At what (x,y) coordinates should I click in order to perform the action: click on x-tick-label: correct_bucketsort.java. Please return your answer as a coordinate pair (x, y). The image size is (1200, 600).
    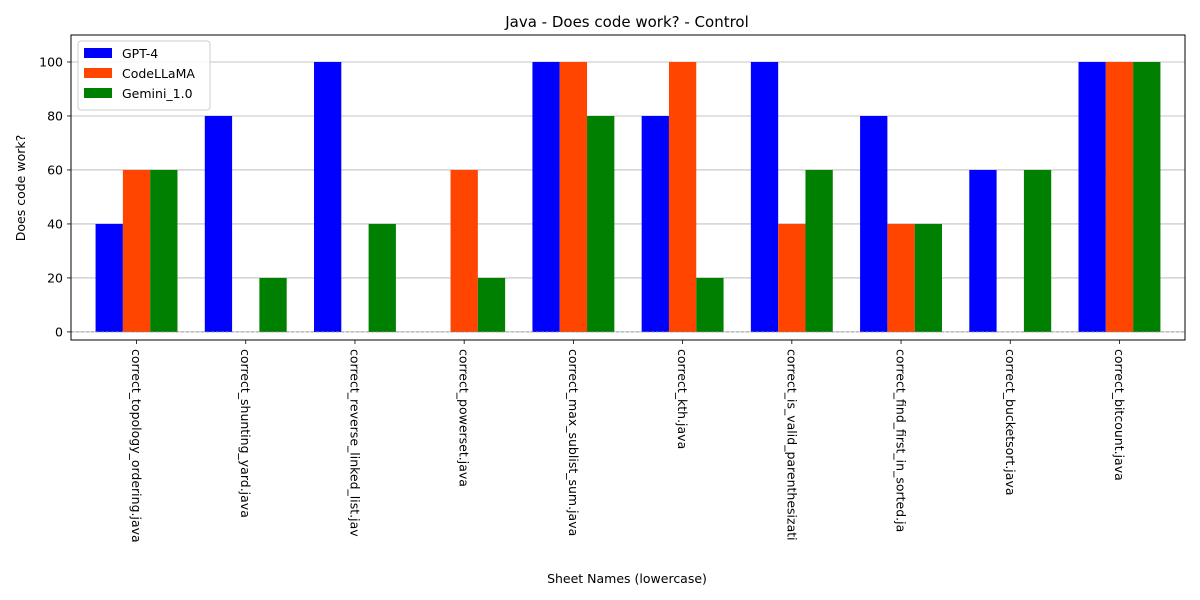
    Looking at the image, I should click on (1010, 422).